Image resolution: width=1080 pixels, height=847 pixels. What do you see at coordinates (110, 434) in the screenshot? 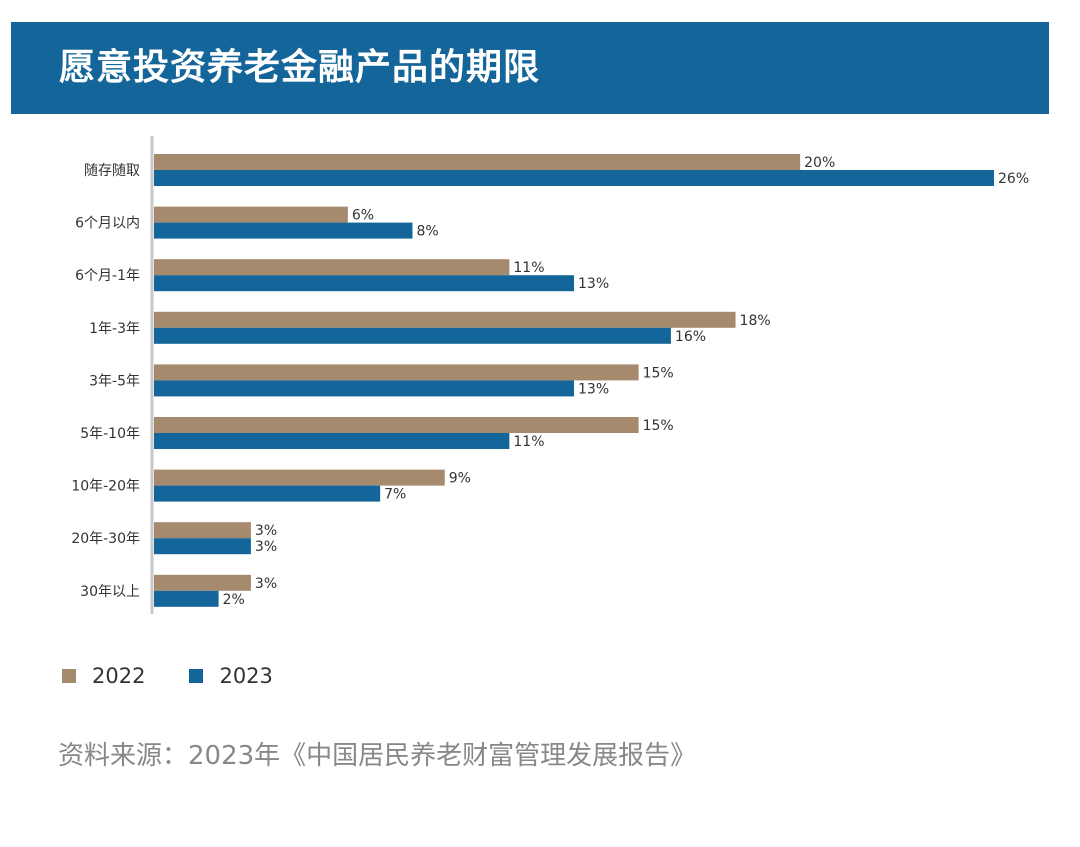
I see `category-label: 5年-10年` at bounding box center [110, 434].